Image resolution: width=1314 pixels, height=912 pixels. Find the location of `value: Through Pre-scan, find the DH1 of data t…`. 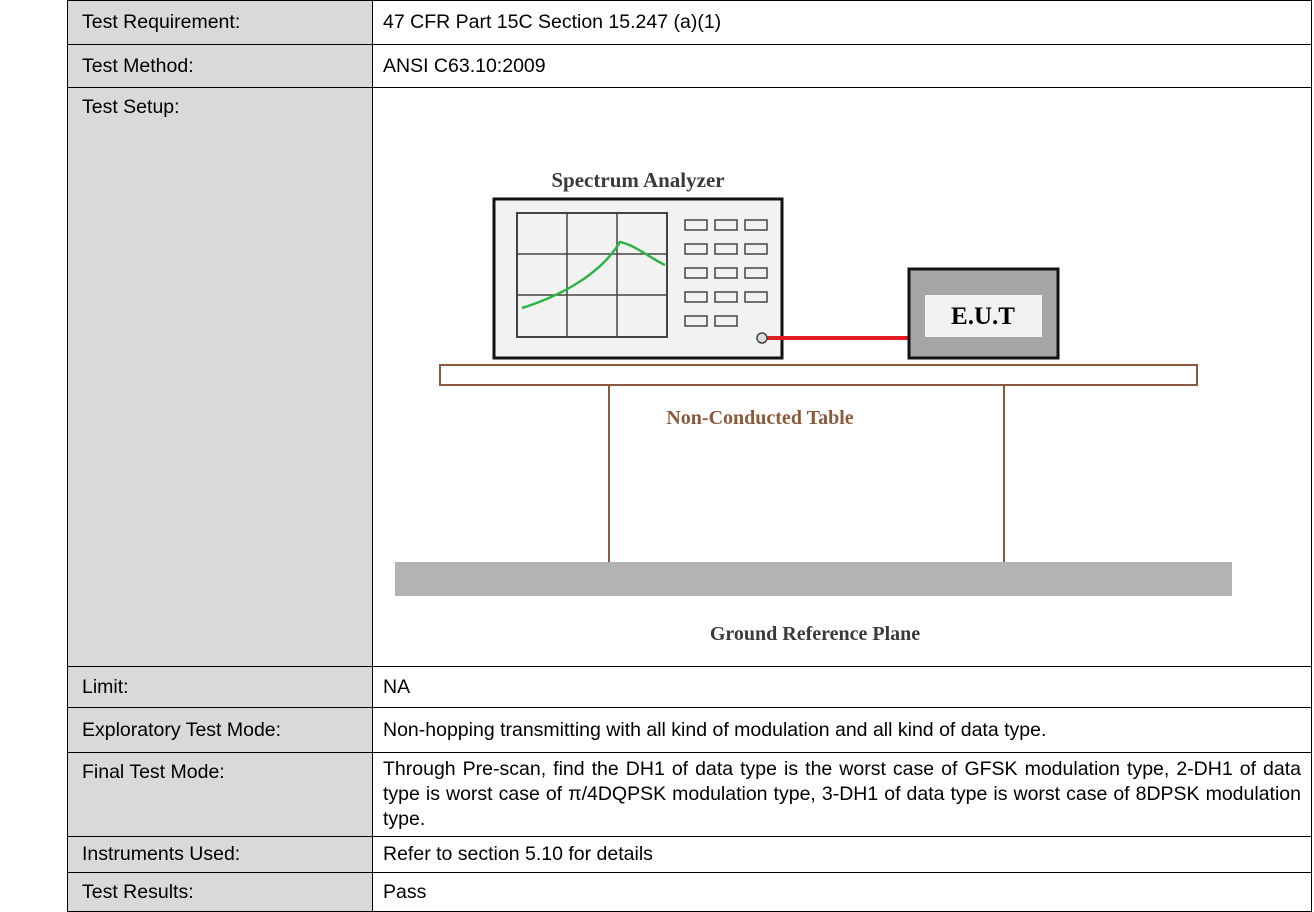

value: Through Pre-scan, find the DH1 of data t… is located at coordinates (842, 794).